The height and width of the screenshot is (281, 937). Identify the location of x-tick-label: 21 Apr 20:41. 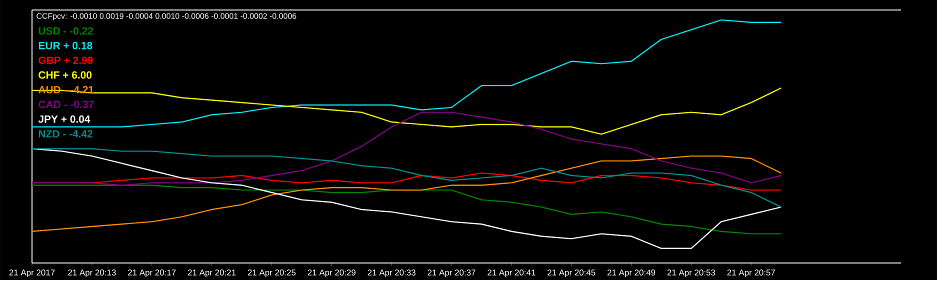
(512, 274).